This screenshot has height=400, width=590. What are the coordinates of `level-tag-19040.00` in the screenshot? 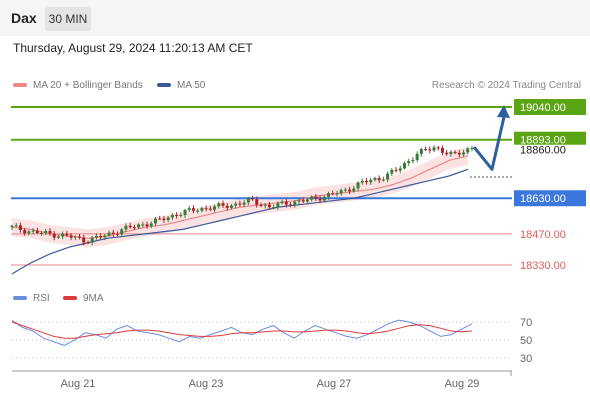 It's located at (550, 107).